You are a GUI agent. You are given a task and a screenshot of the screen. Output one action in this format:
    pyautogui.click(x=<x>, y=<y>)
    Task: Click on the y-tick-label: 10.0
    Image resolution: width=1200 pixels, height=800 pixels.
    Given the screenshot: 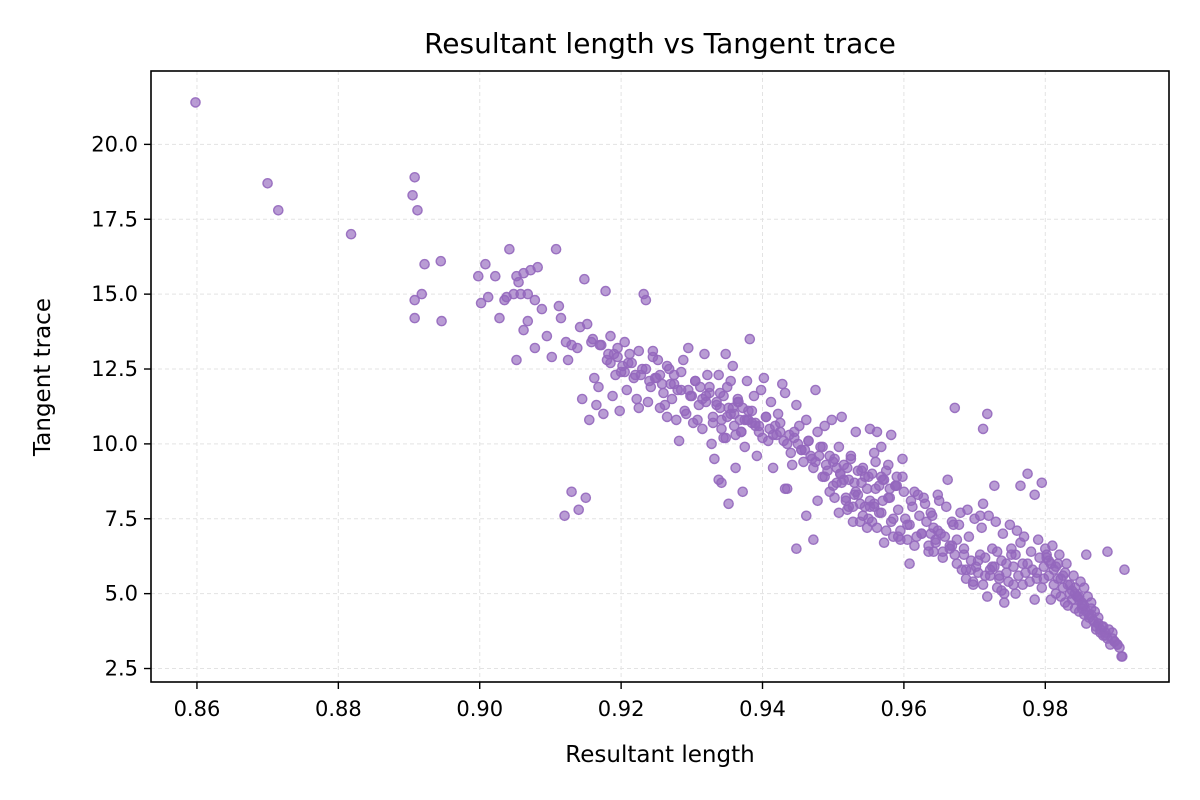 What is the action you would take?
    pyautogui.click(x=114, y=444)
    